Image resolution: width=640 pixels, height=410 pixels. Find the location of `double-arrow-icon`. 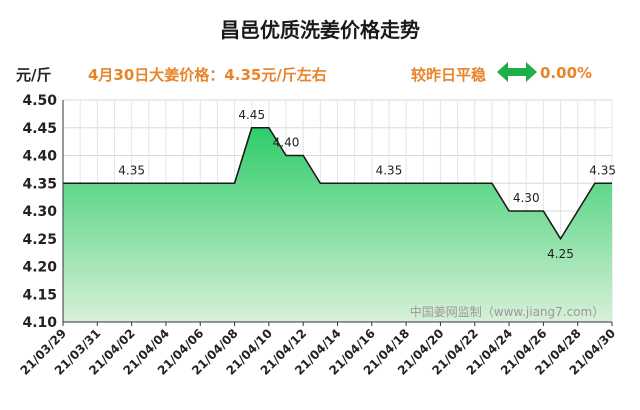

double-arrow-icon is located at coordinates (517, 72).